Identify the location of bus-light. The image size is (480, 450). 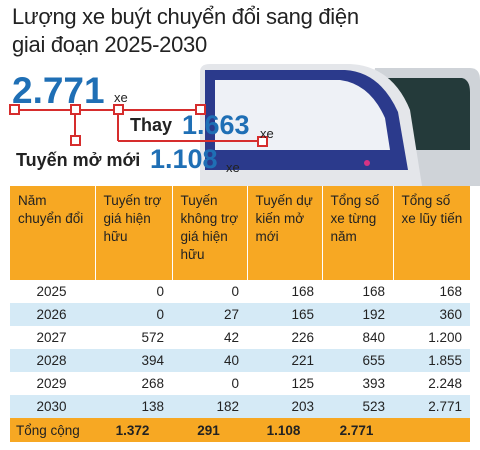
(367, 163).